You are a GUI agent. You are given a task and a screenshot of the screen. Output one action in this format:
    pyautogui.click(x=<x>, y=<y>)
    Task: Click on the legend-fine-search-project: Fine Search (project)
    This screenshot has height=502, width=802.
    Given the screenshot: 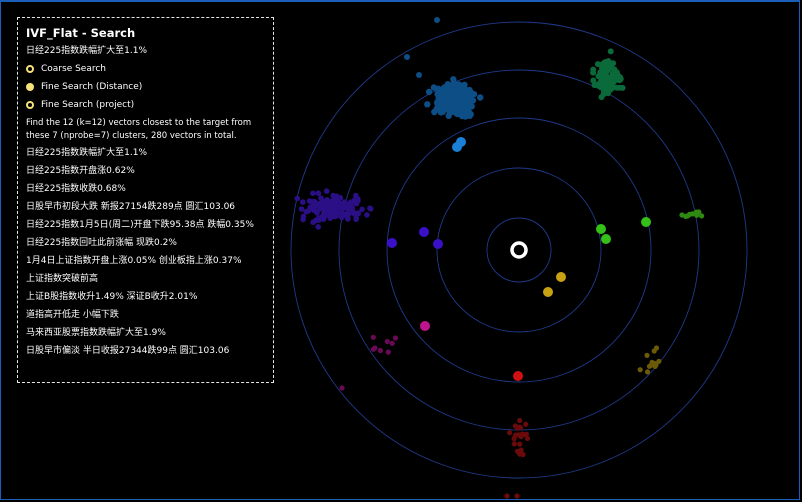 What is the action you would take?
    pyautogui.click(x=145, y=105)
    